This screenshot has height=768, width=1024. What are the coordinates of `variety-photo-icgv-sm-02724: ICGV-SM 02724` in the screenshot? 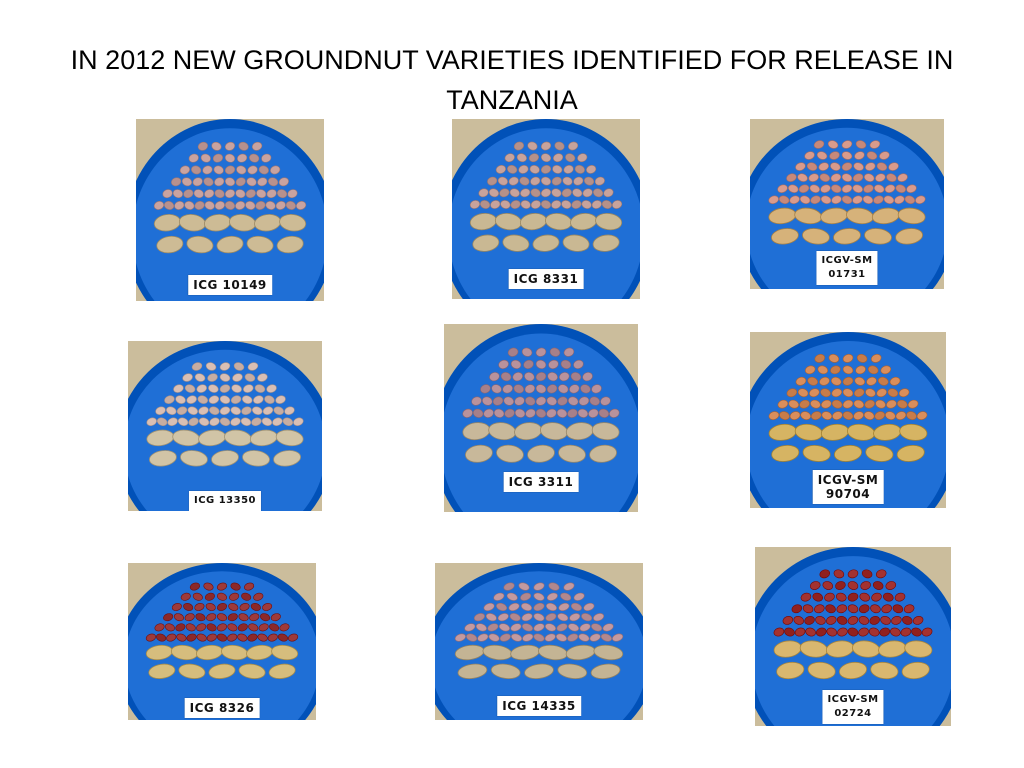 It's located at (853, 636).